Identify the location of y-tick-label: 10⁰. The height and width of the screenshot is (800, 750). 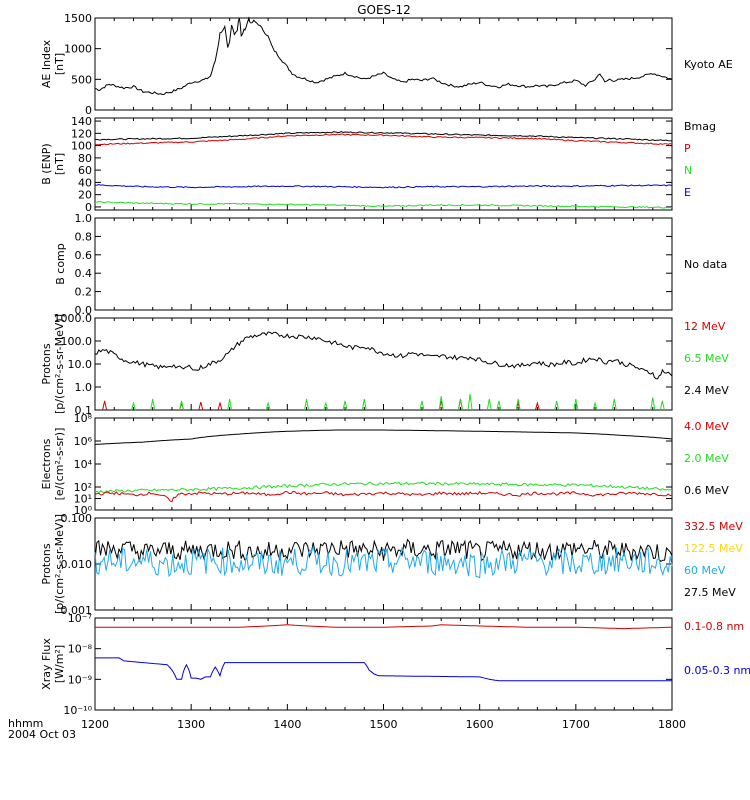
(83, 510).